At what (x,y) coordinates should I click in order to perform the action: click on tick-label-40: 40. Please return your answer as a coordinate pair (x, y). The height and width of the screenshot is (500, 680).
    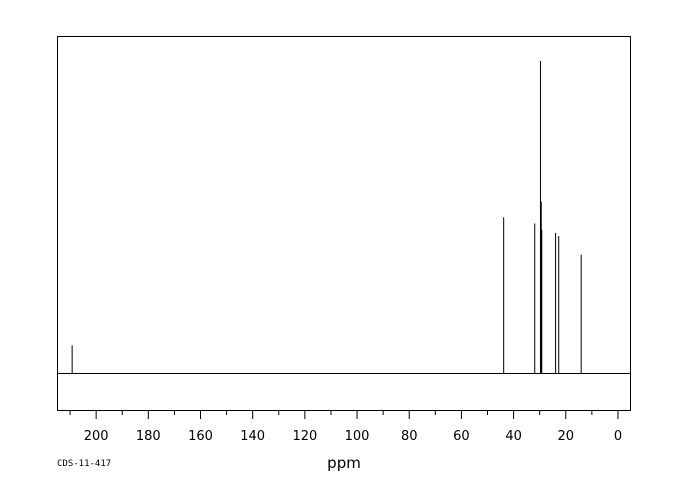
    Looking at the image, I should click on (513, 436).